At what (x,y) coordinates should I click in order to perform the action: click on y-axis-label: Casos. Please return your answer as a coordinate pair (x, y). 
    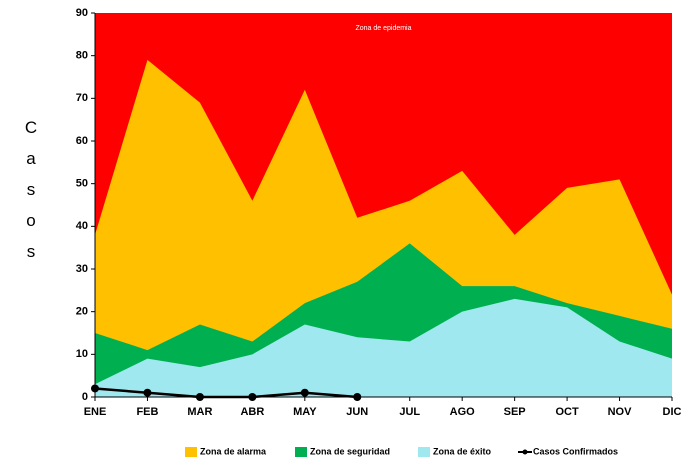
    Looking at the image, I should click on (31, 195).